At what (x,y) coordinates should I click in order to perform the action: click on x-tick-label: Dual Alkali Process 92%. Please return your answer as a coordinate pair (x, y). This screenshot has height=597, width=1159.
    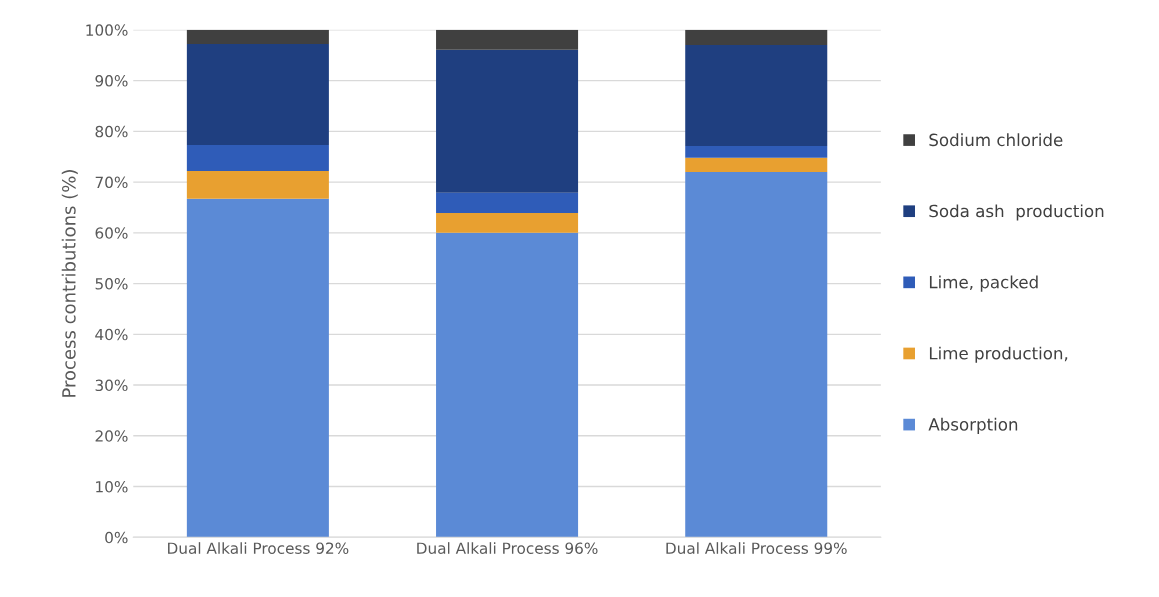
    Looking at the image, I should click on (258, 548).